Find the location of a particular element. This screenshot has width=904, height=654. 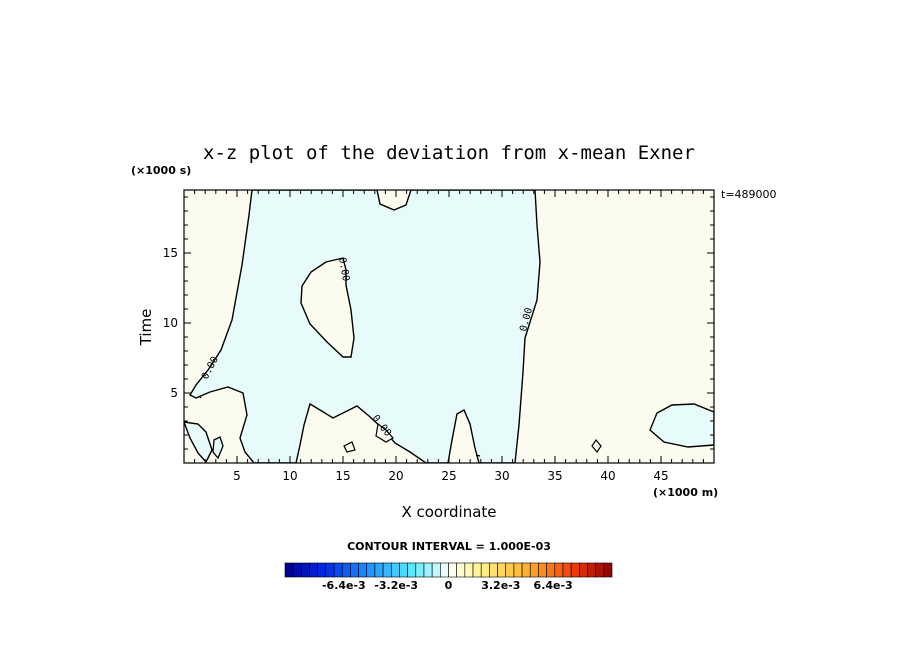

negative-pocket-left-small is located at coordinates (218, 448).